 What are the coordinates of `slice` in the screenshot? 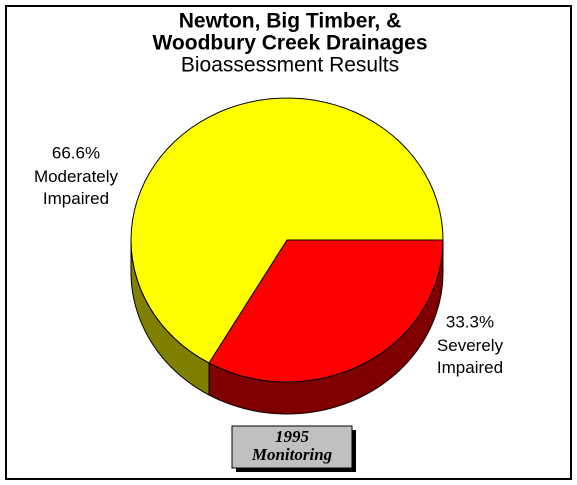 It's located at (326, 311).